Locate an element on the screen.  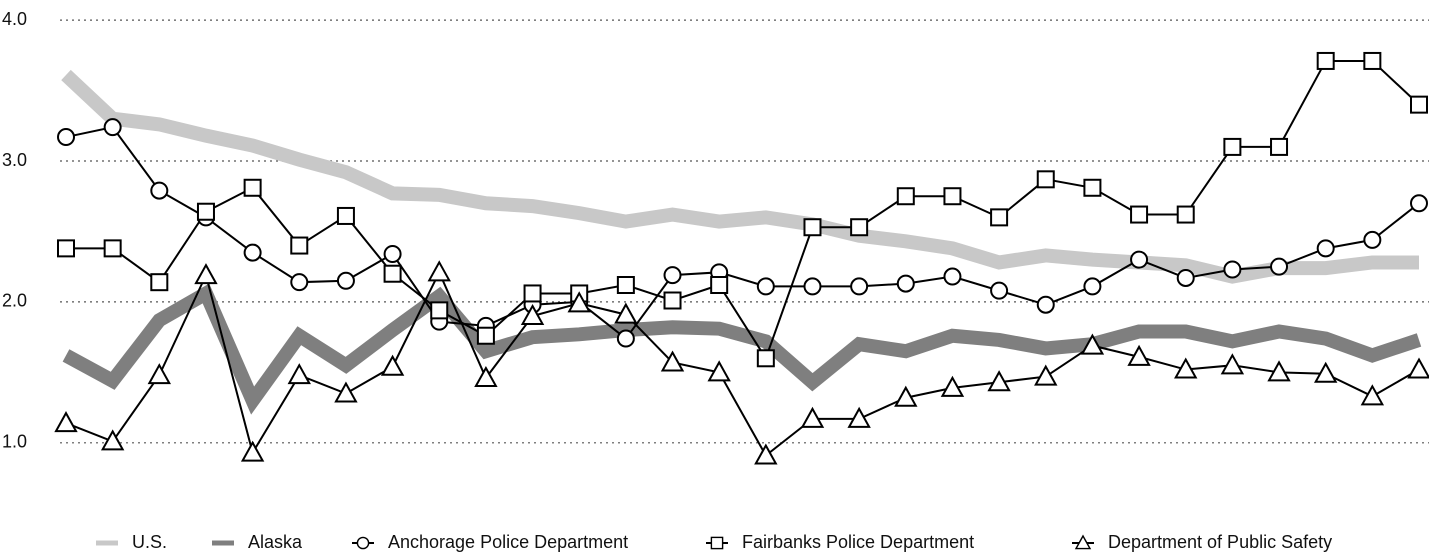
legend-item: Fairbanks Police Department is located at coordinates (840, 542).